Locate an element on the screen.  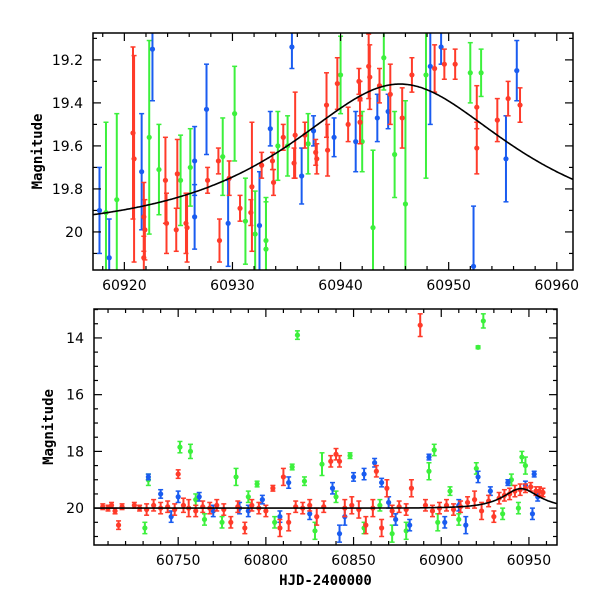
x-tick-label: 60920 is located at coordinates (124, 286).